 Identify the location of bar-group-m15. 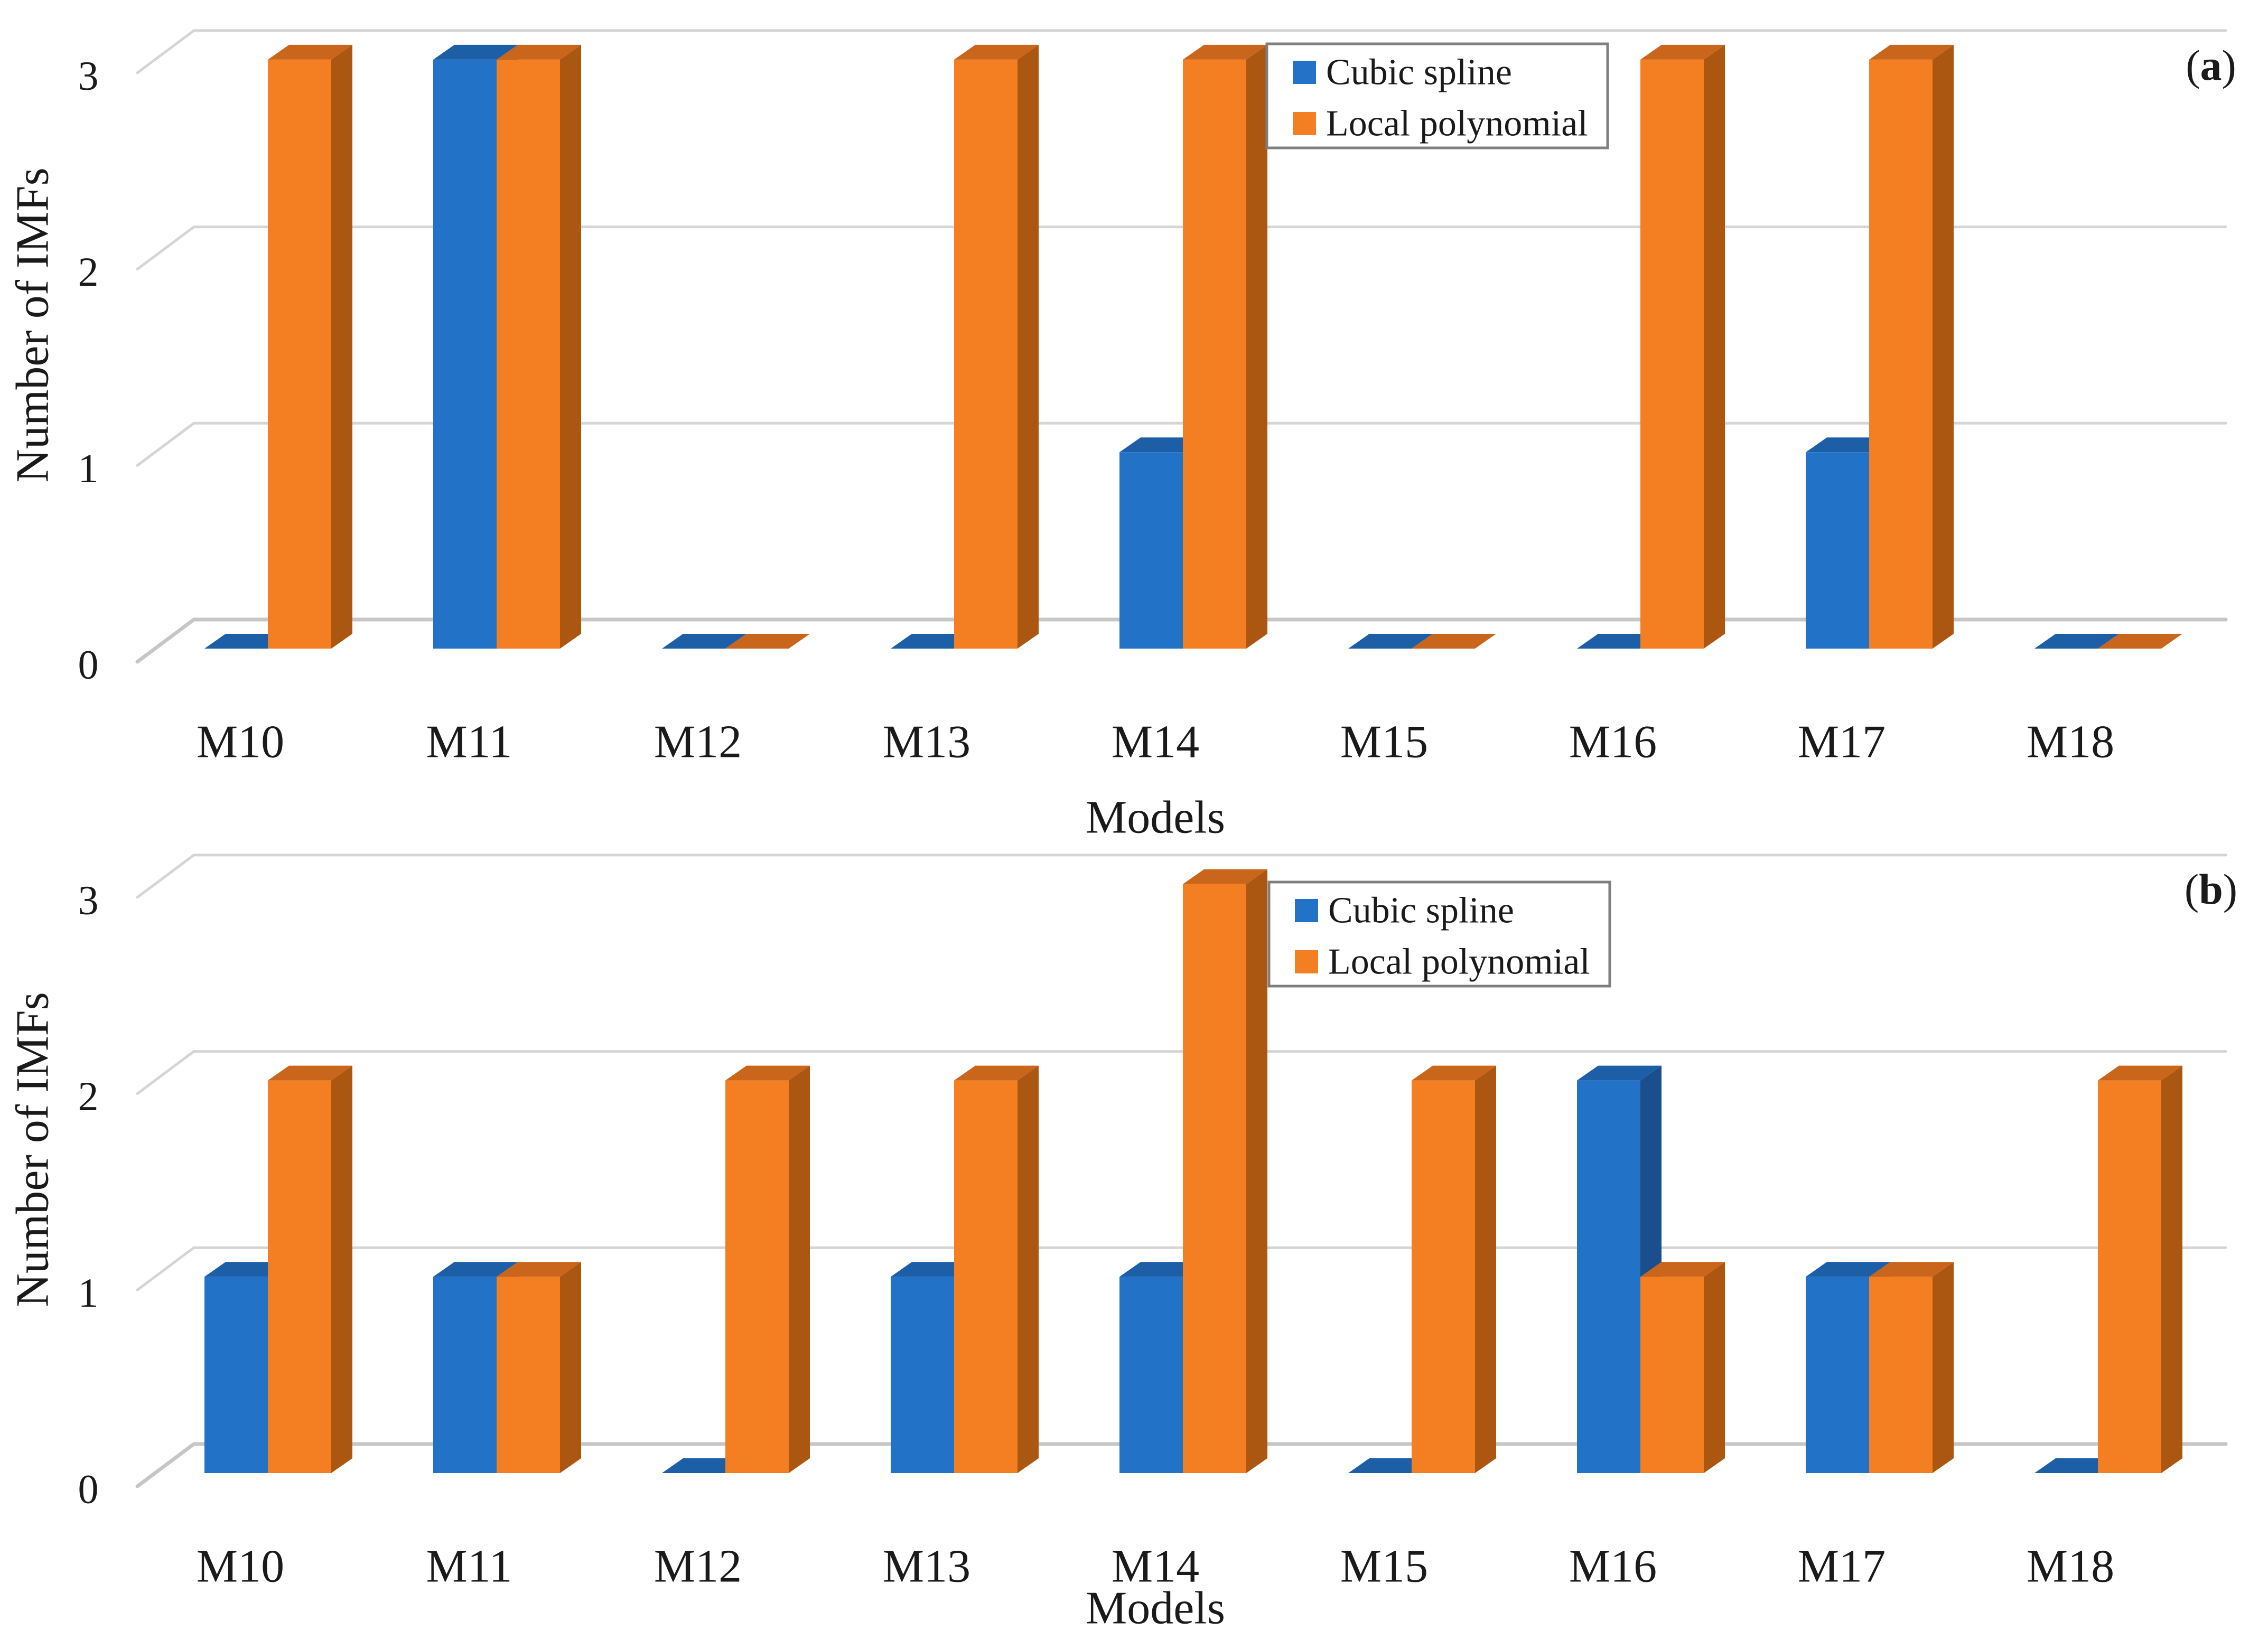
(1422, 641).